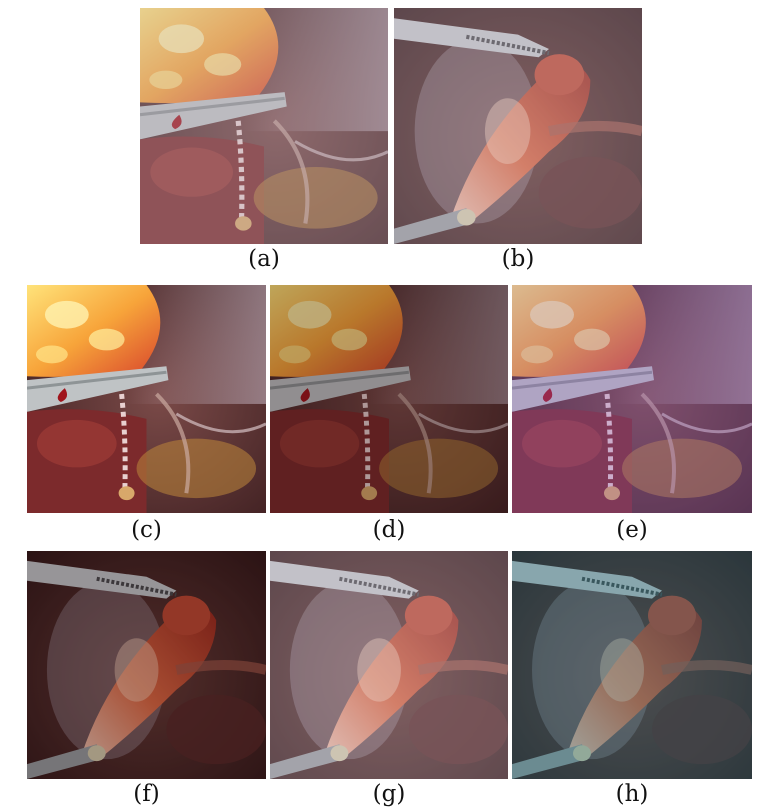 This screenshot has width=780, height=810. I want to click on scene-drawing-h, so click(632, 665).